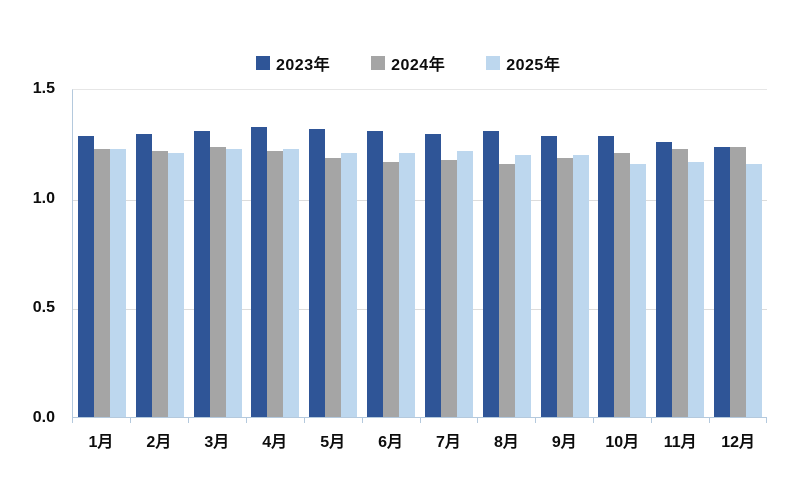 The image size is (800, 480). Describe the element at coordinates (27, 253) in the screenshot. I see `y-axis: 0.0 0.5 1.0 1.5` at that location.